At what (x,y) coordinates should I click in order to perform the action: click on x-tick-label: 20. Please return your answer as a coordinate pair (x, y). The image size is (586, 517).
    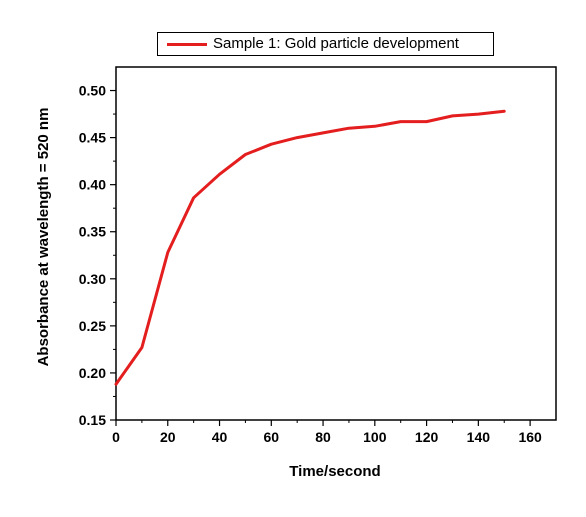
    Looking at the image, I should click on (168, 437).